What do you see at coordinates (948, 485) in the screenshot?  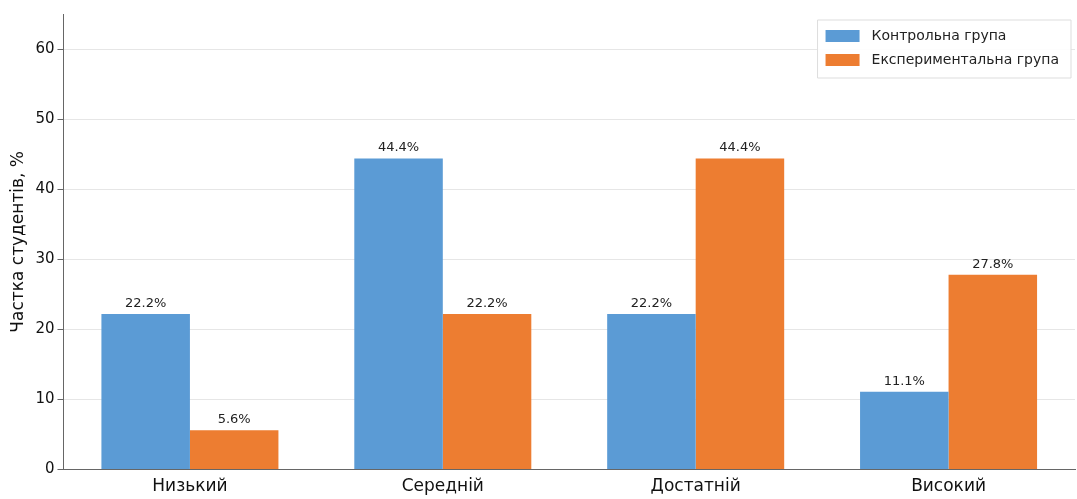 I see `x-tick-label: Високий` at bounding box center [948, 485].